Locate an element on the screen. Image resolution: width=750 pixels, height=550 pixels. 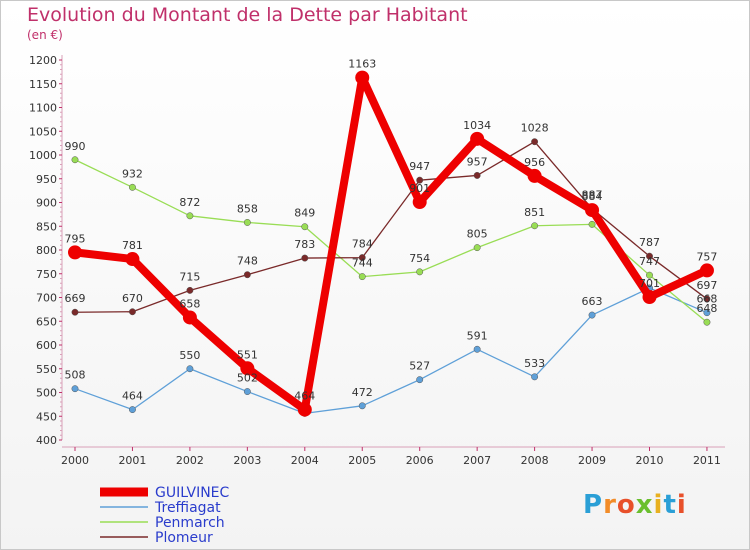
y-tick-label: 800 is located at coordinates (46, 250).